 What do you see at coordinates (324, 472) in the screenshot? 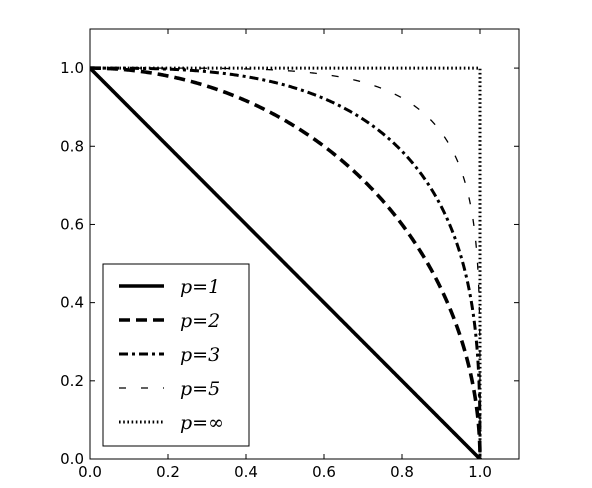
I see `x-tick-label: 0.6` at bounding box center [324, 472].